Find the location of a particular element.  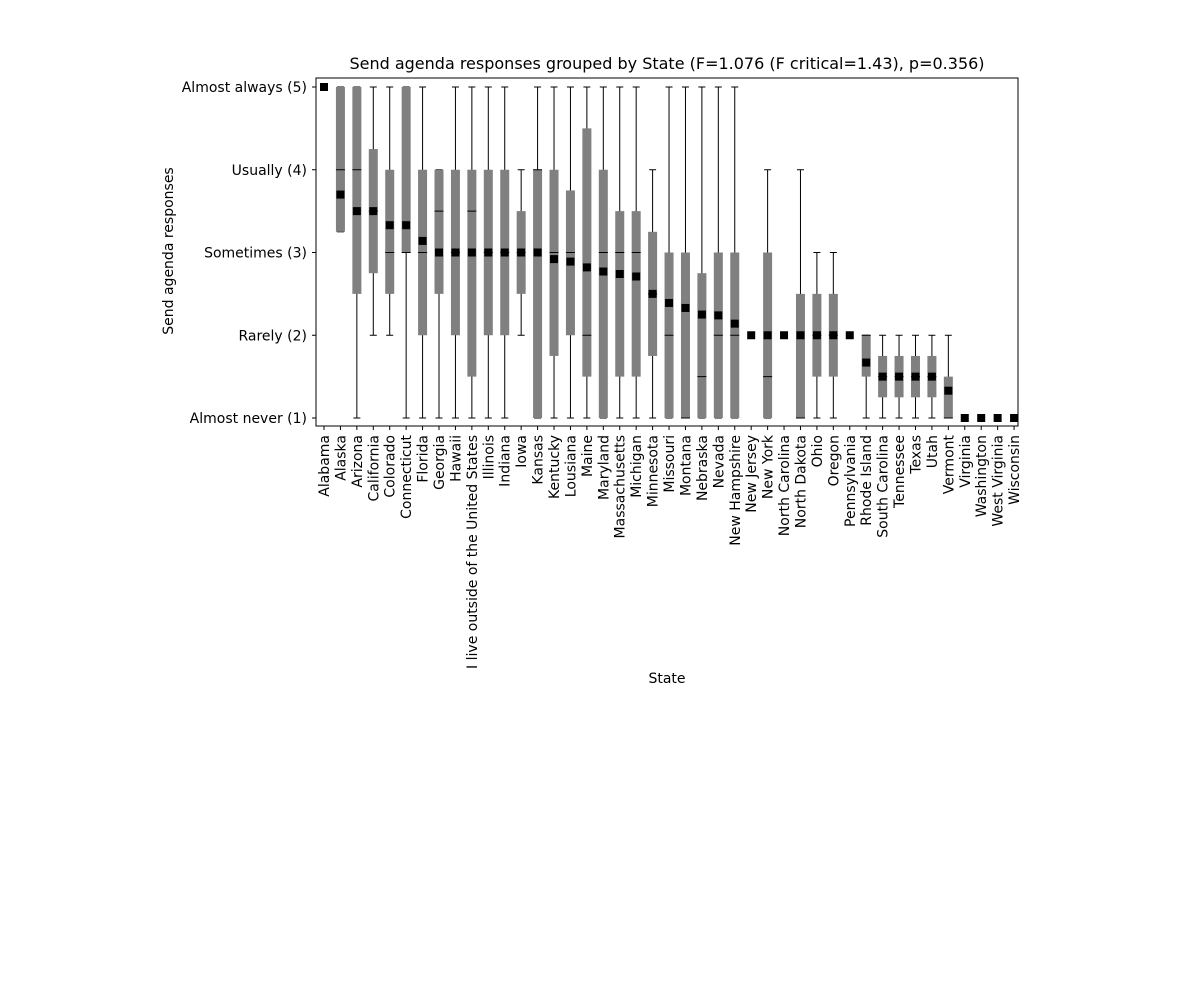

x-tick-label: Minnesota is located at coordinates (654, 471).